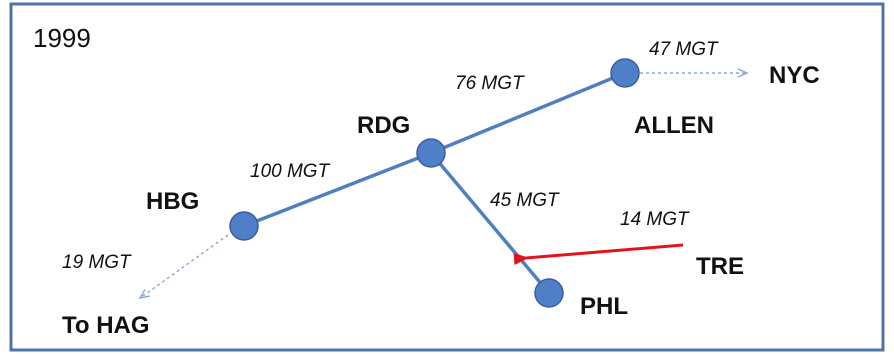 This screenshot has width=894, height=356. Describe the element at coordinates (172, 201) in the screenshot. I see `city-label-hbg: HBG` at that location.